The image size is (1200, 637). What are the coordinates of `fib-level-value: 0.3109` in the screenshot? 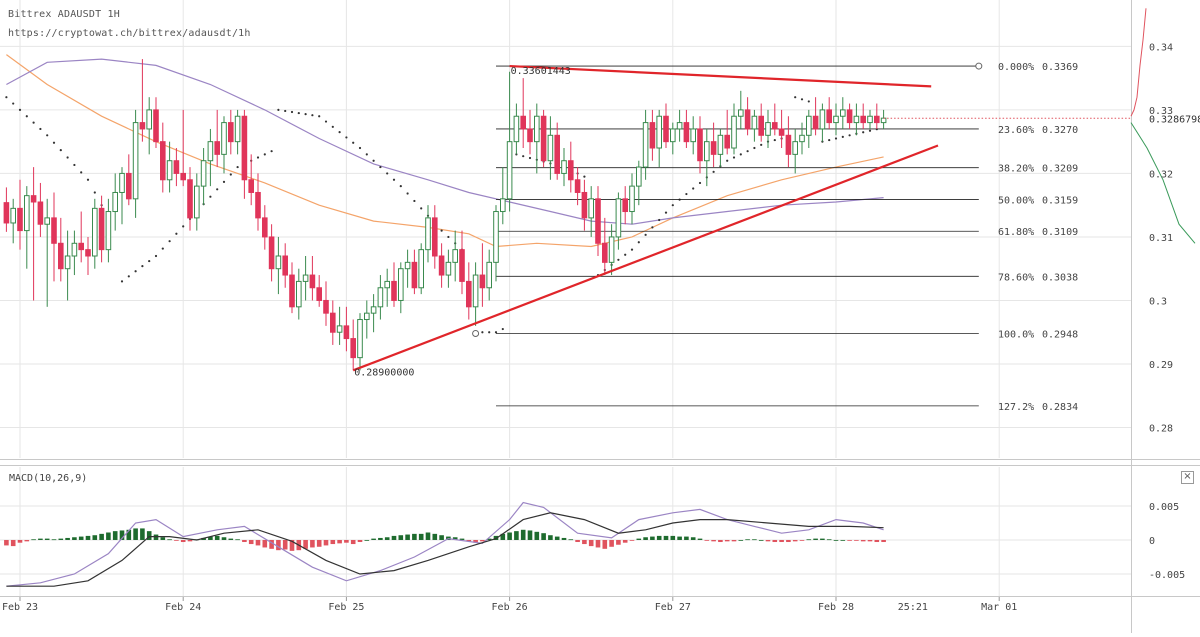 It's located at (1060, 232).